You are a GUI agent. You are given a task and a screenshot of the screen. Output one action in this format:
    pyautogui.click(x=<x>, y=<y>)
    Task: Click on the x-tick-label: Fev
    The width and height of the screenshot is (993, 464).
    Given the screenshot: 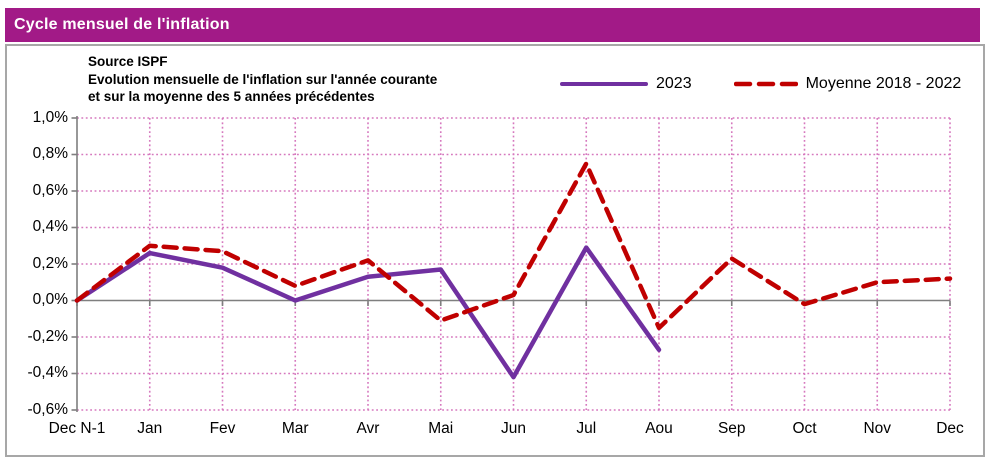 What is the action you would take?
    pyautogui.click(x=222, y=428)
    